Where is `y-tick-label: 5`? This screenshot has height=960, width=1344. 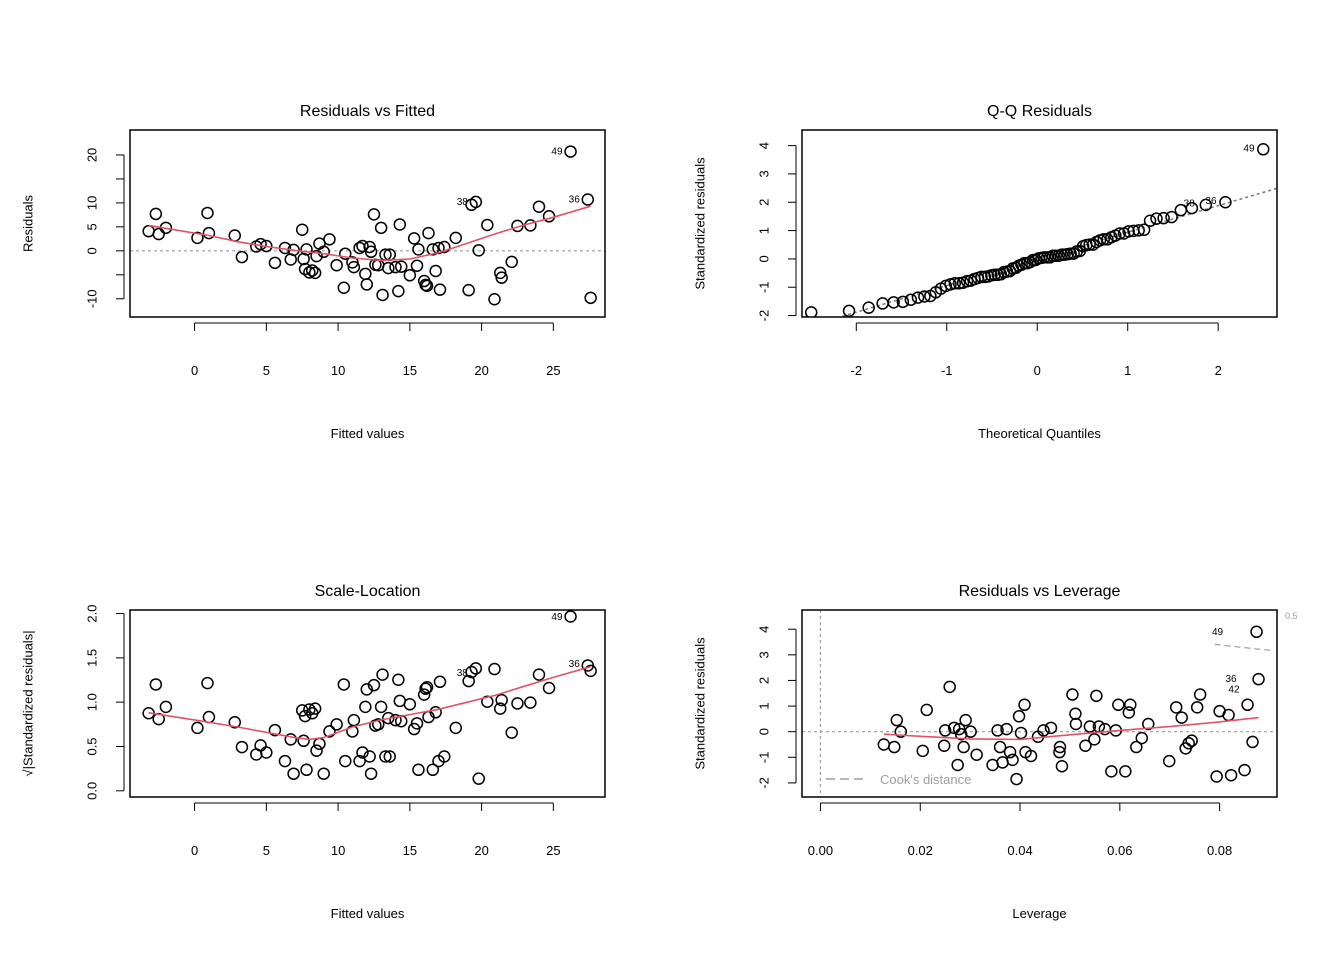
y-tick-label: 5 is located at coordinates (91, 226).